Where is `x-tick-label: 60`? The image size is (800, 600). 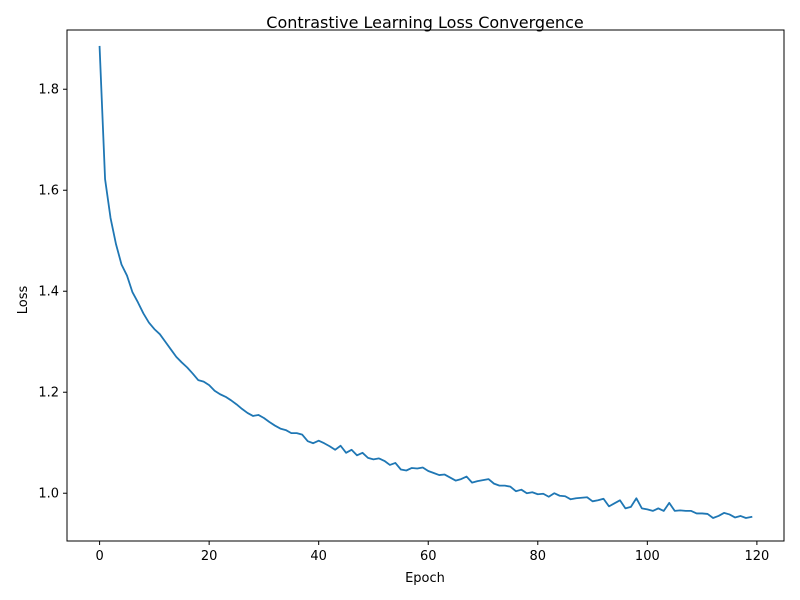 x-tick-label: 60 is located at coordinates (428, 556).